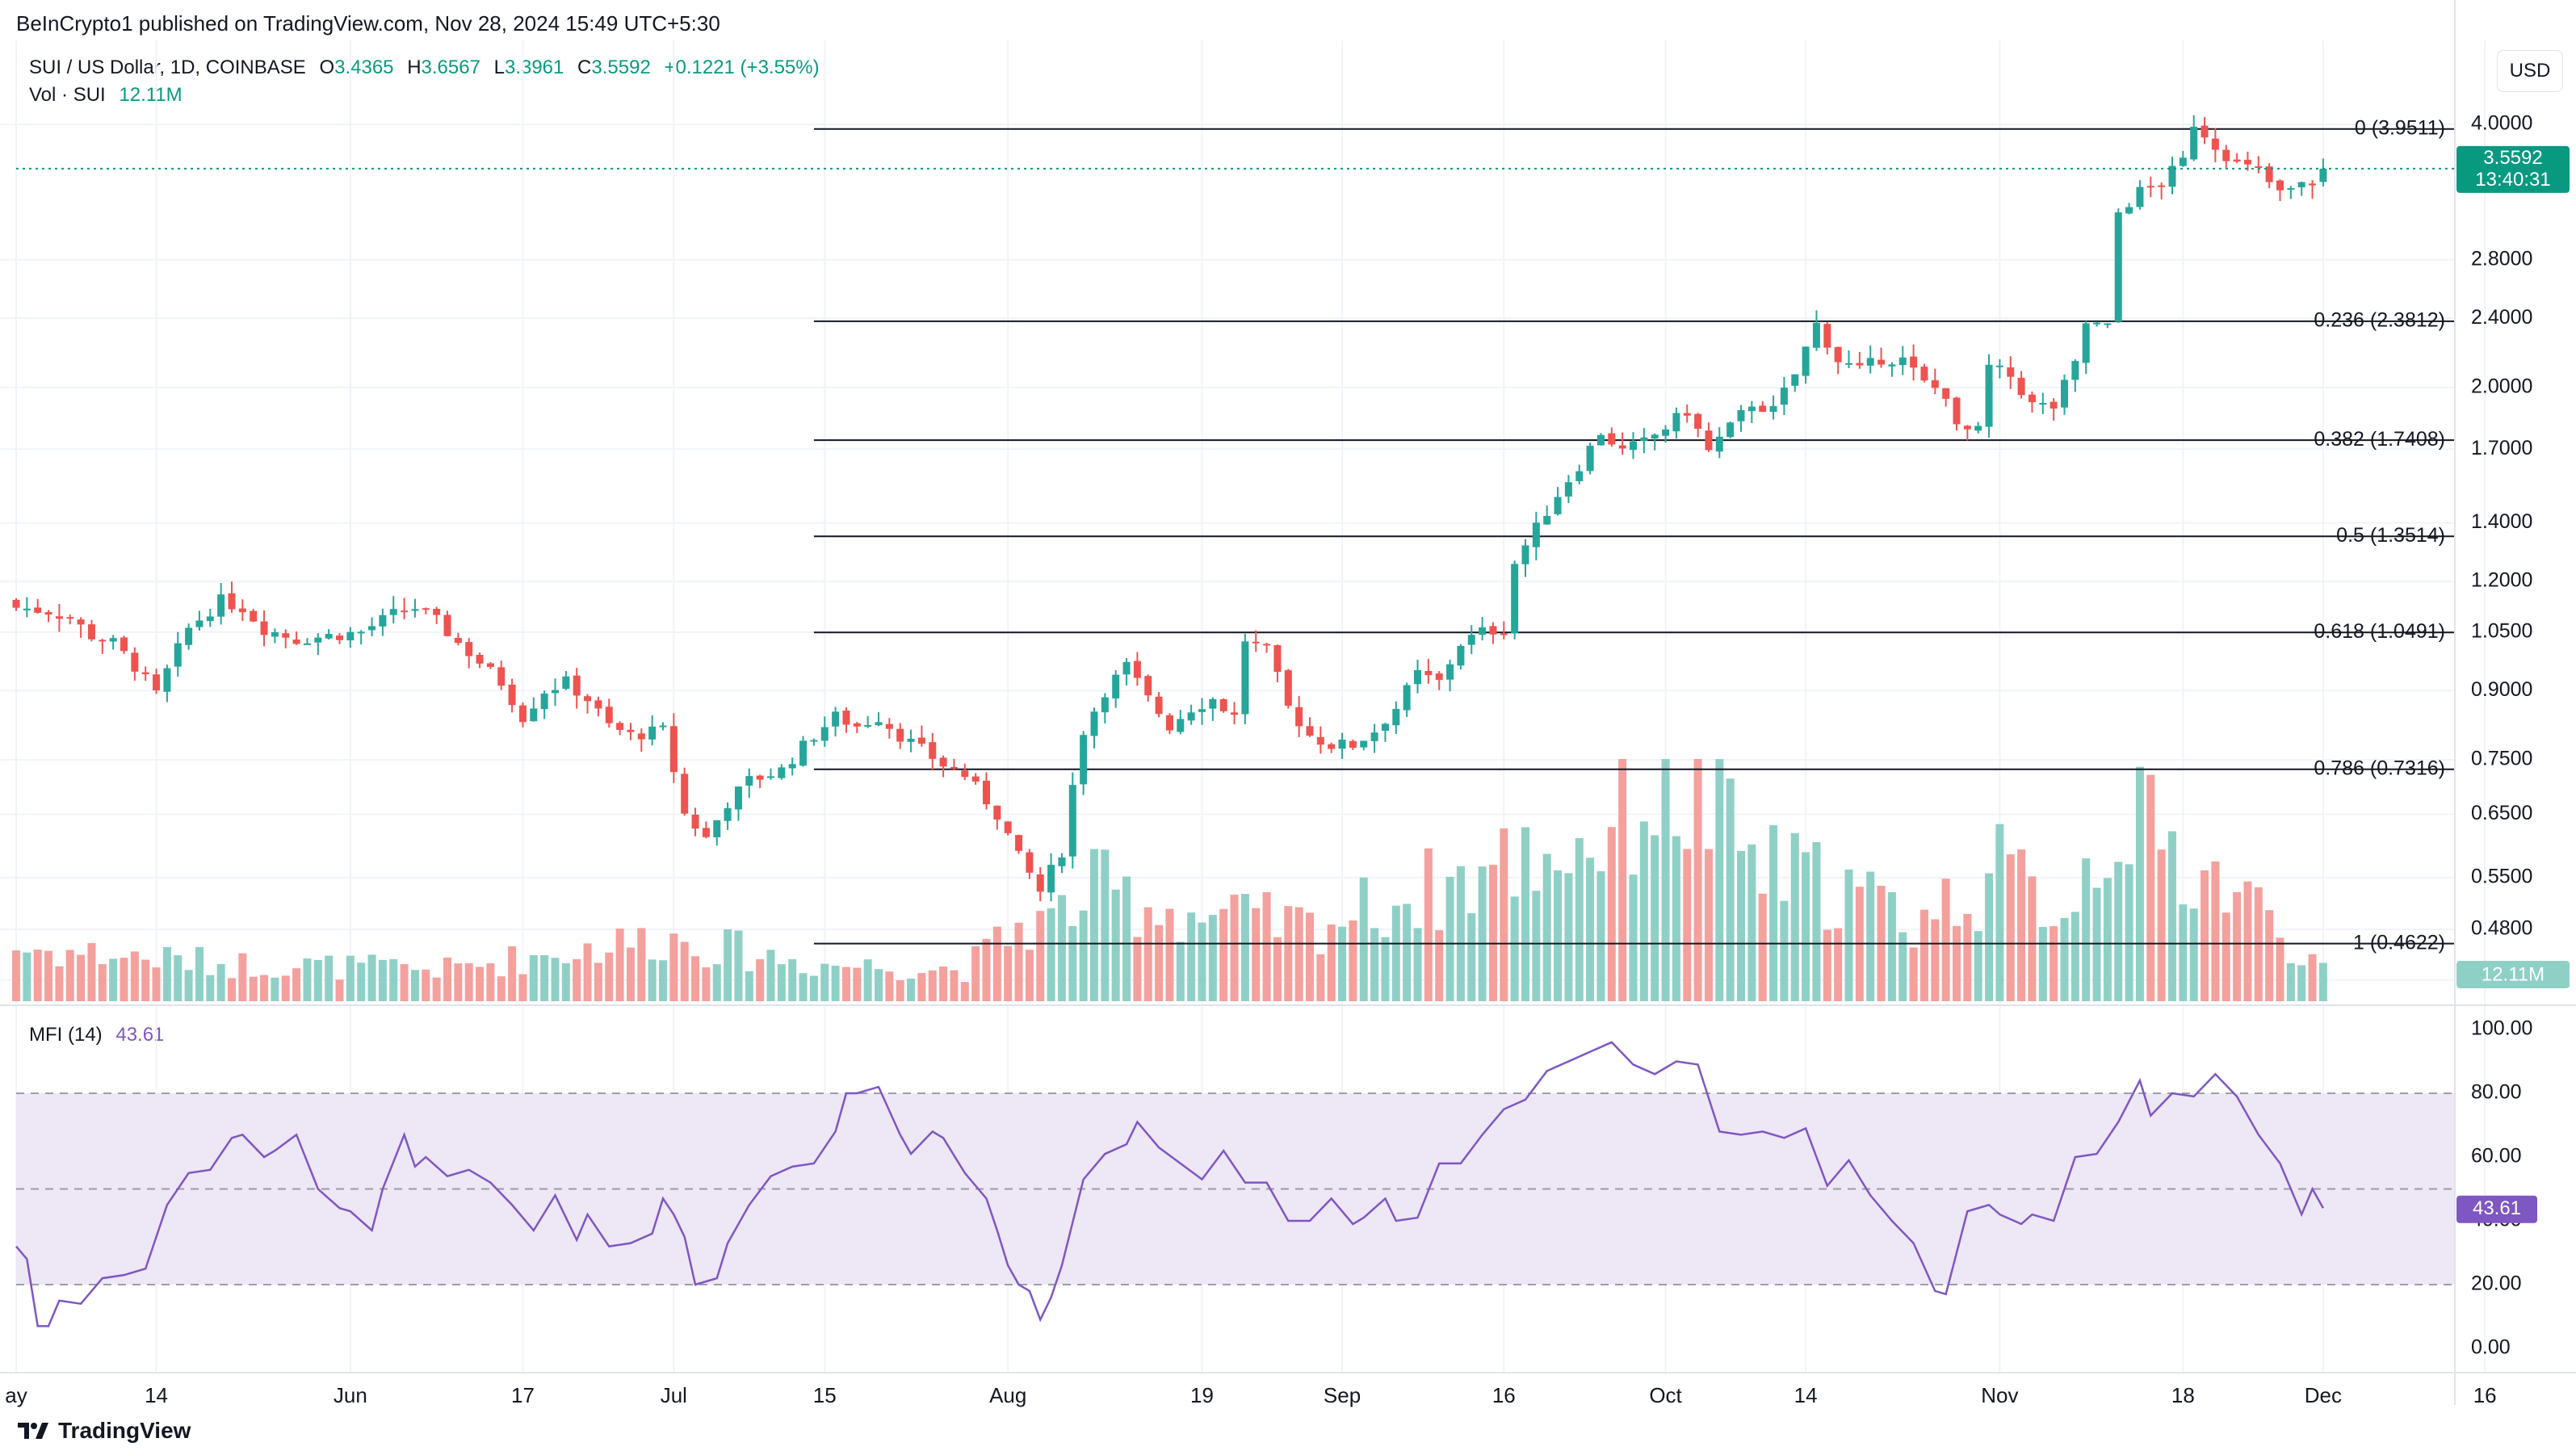 The height and width of the screenshot is (1455, 2576). Describe the element at coordinates (151, 95) in the screenshot. I see `volume-value: 12.11M` at that location.